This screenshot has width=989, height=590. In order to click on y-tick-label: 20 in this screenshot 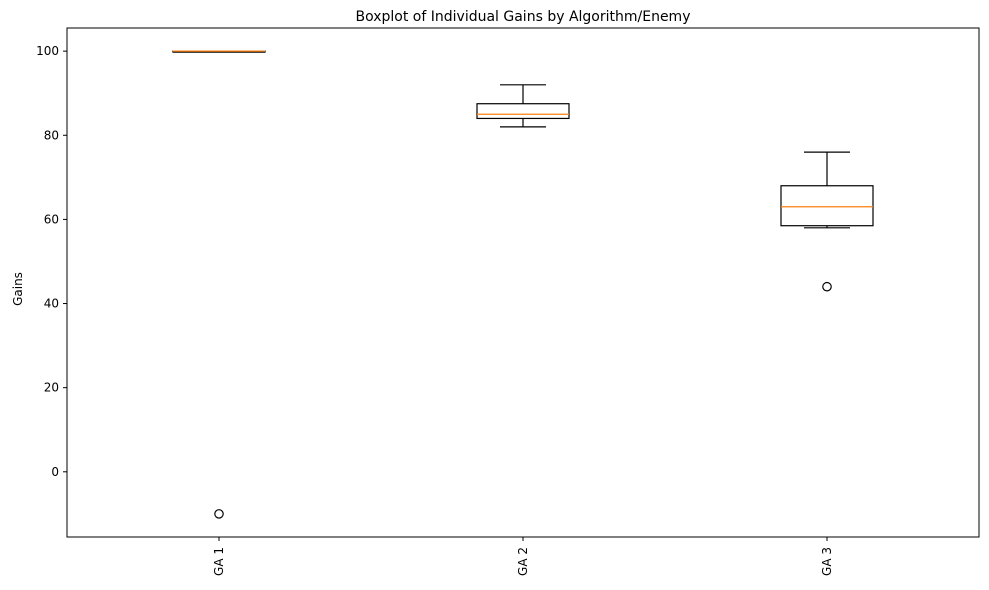, I will do `click(51, 388)`.